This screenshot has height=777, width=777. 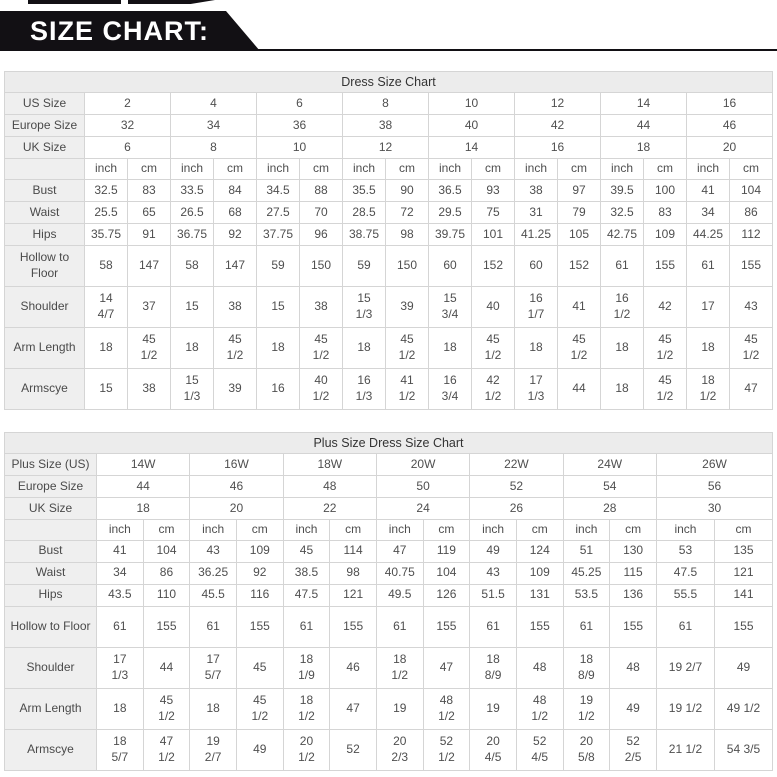 I want to click on measurement-cell: 17 1/3, so click(x=536, y=388).